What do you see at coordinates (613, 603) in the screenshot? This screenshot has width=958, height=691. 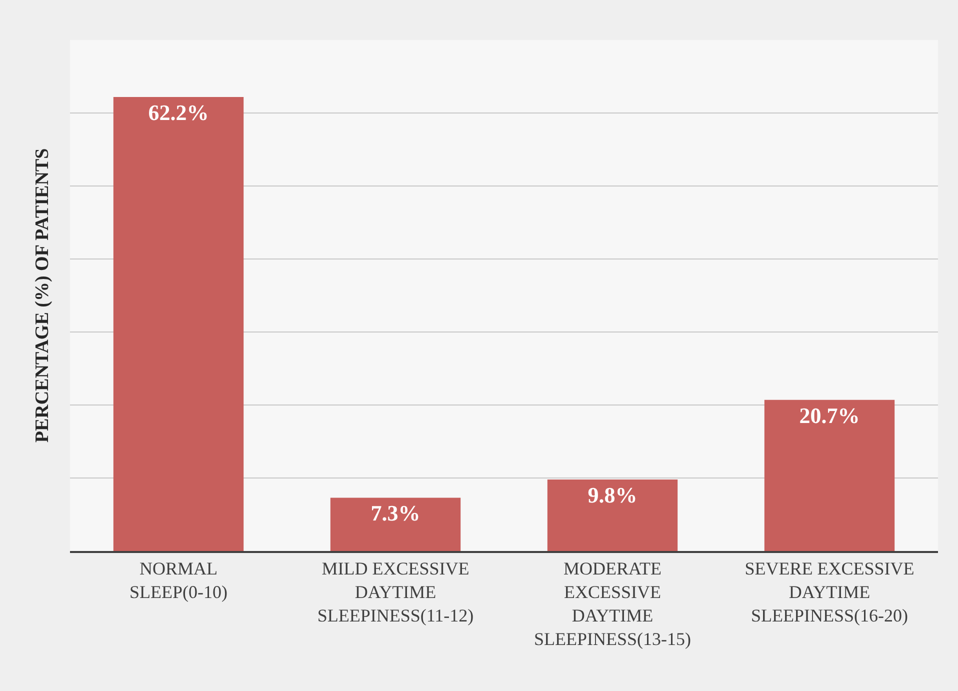 I see `x-tick-label: MODERATE EXCESSIVE DAYTIME SLEEPINESS(13-15)` at bounding box center [613, 603].